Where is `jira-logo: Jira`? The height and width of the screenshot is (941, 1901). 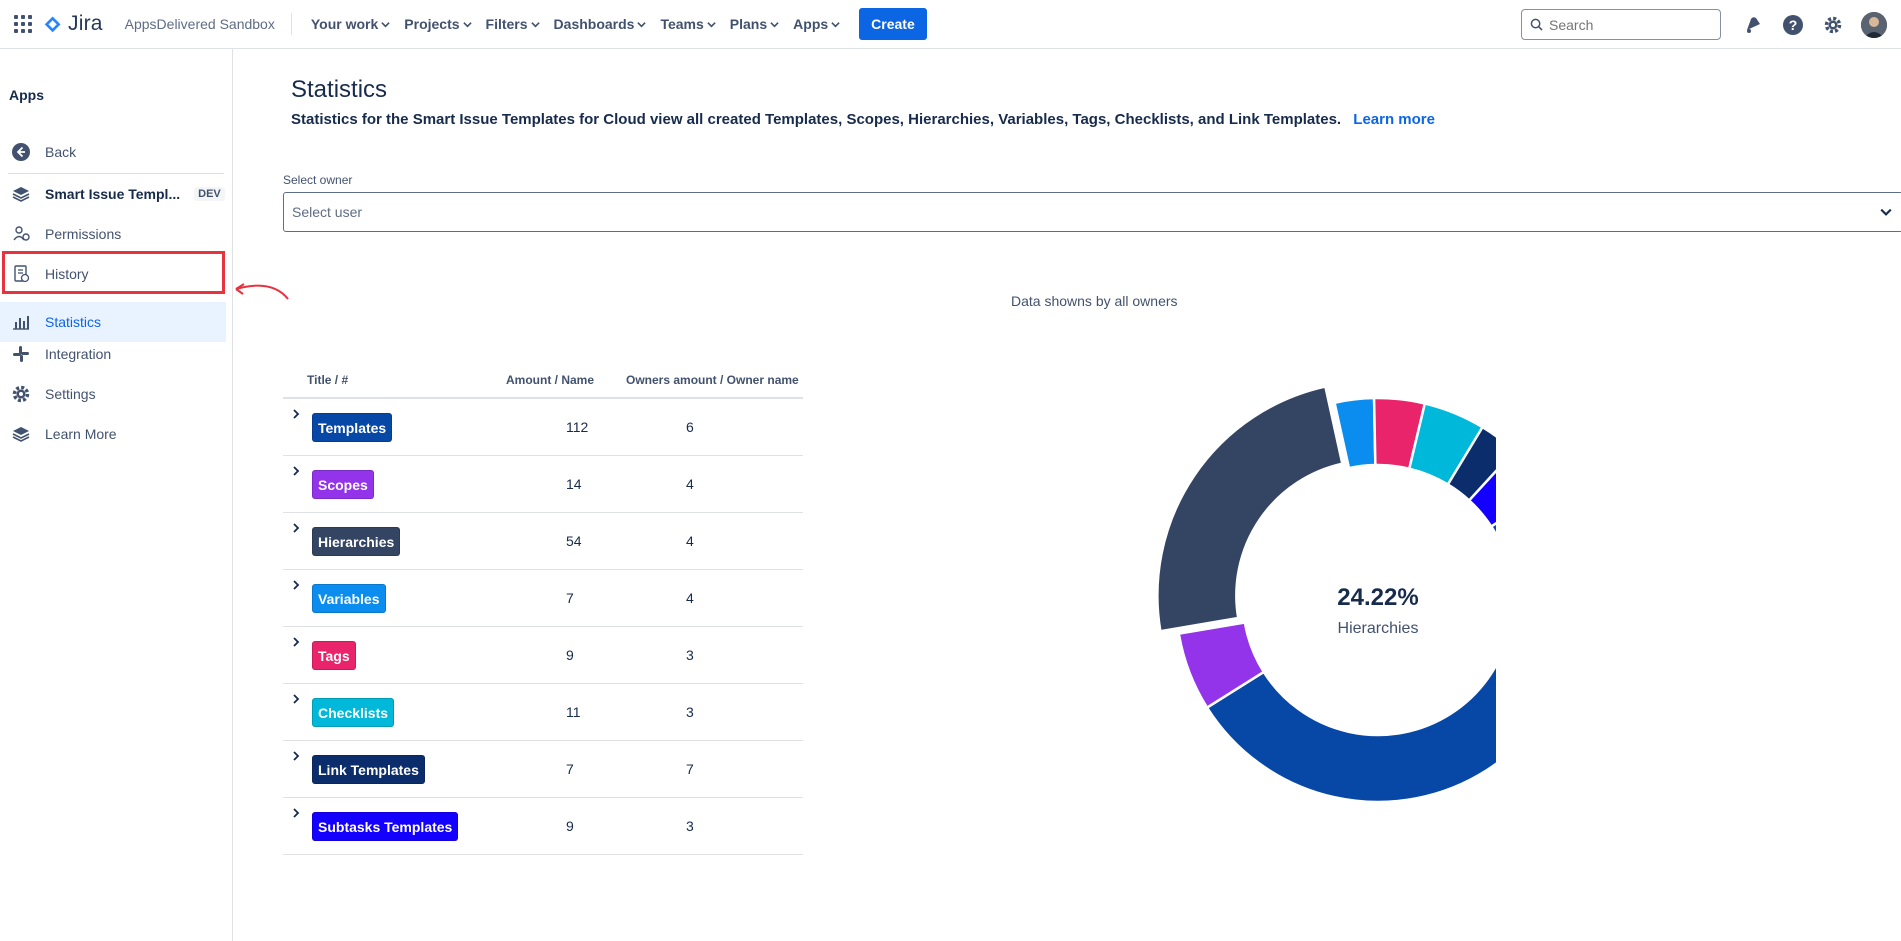 jira-logo: Jira is located at coordinates (73, 24).